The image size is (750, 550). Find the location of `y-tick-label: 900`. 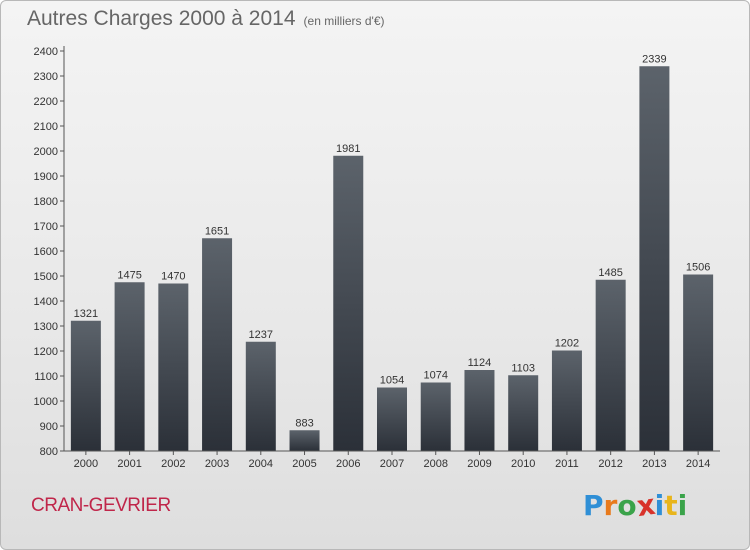

y-tick-label: 900 is located at coordinates (49, 427).